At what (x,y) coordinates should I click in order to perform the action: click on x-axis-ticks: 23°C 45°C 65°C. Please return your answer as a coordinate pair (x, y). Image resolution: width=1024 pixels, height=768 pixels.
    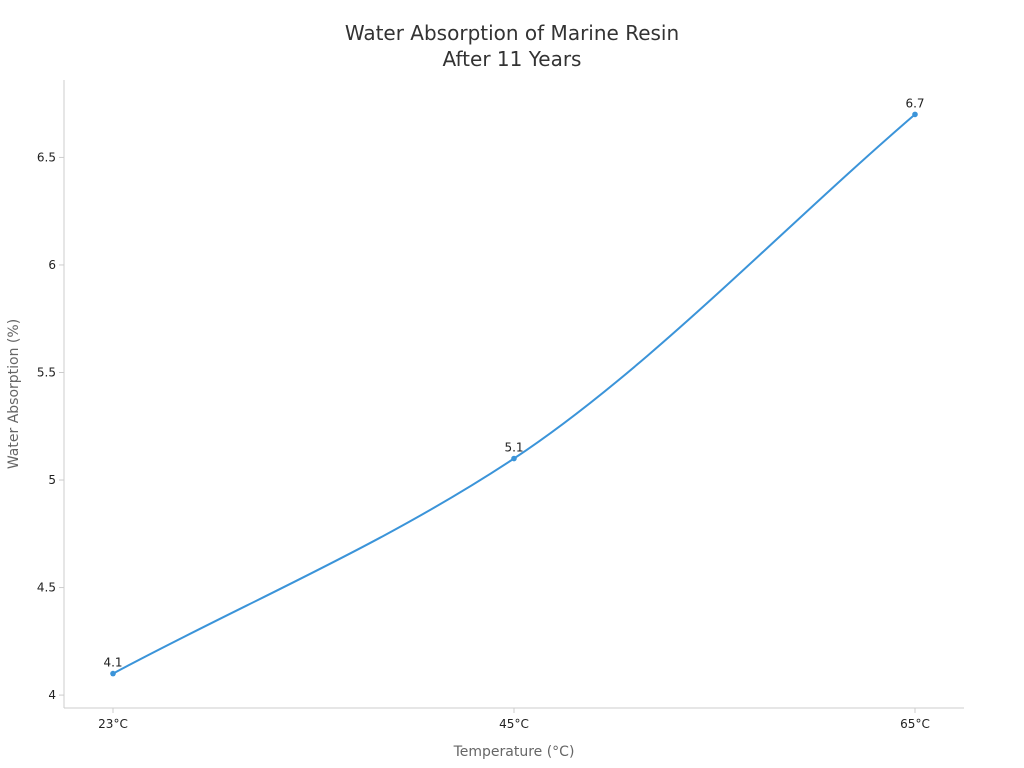
    Looking at the image, I should click on (514, 719).